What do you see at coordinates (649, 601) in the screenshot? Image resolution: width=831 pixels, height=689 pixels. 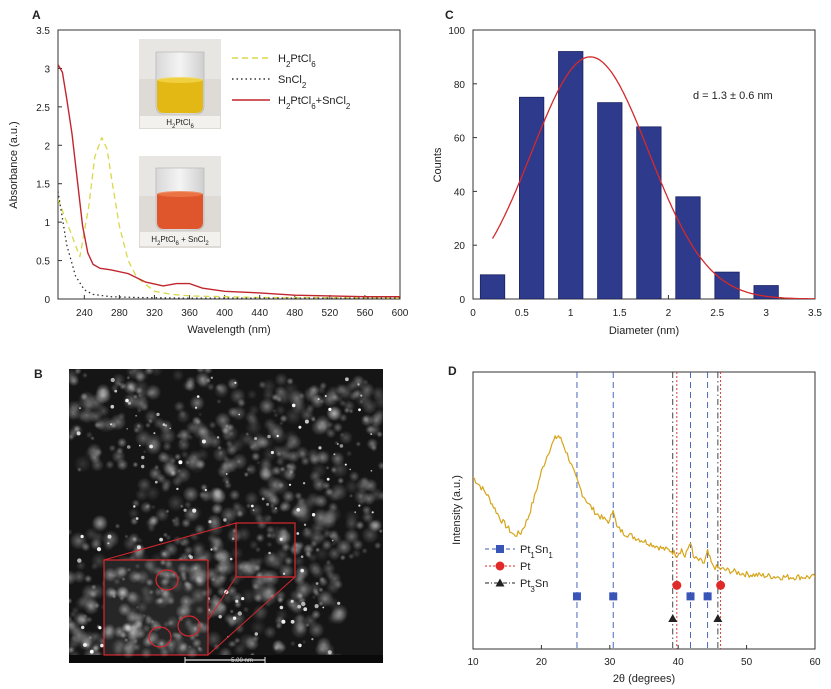 I see `panel-d-markers` at bounding box center [649, 601].